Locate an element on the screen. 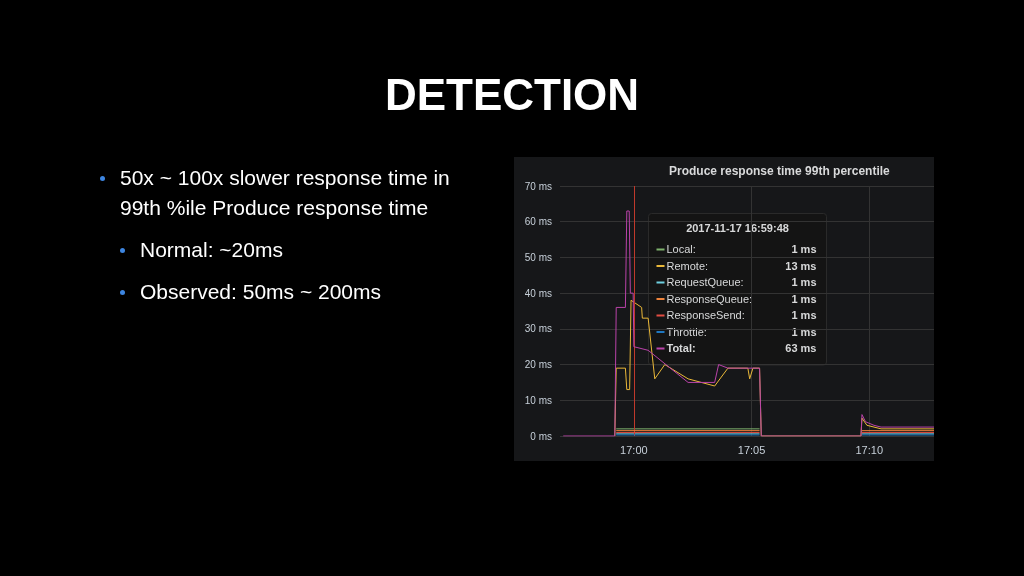 The image size is (1024, 576). text: Observed: 50ms ~ 200ms is located at coordinates (261, 292).